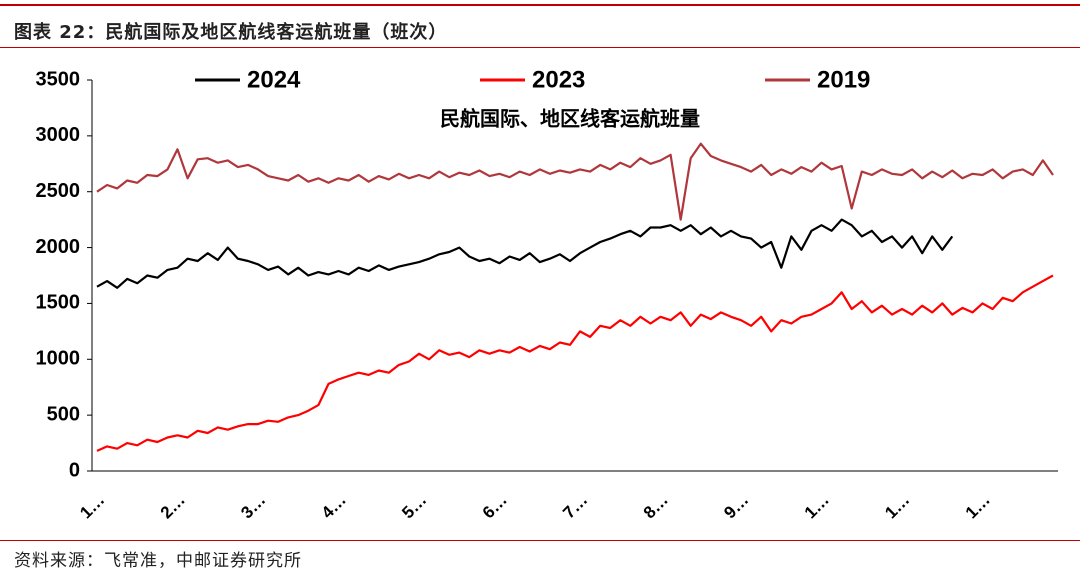 The width and height of the screenshot is (1080, 578). What do you see at coordinates (58, 191) in the screenshot?
I see `y-tick-label: 2500` at bounding box center [58, 191].